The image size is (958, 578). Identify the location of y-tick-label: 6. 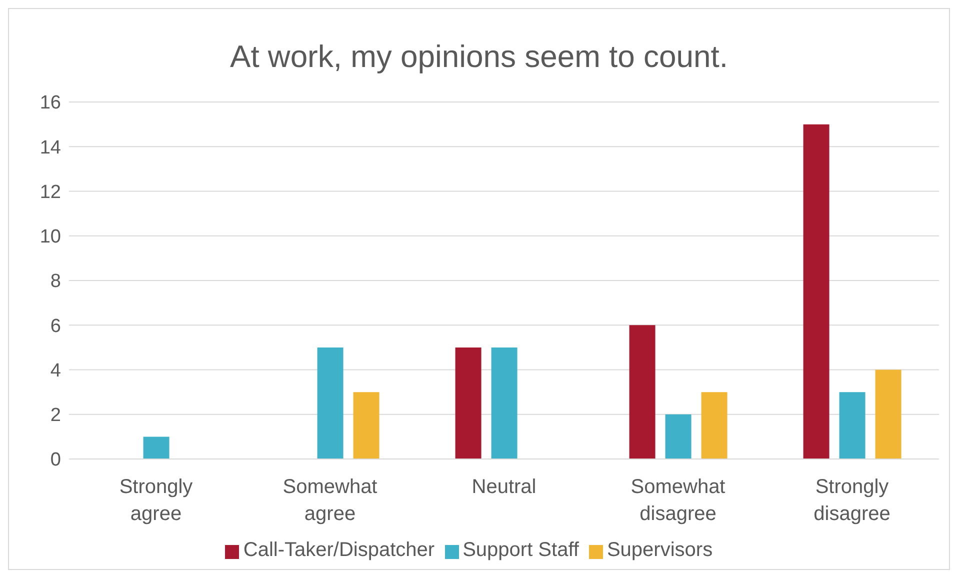
(55, 326).